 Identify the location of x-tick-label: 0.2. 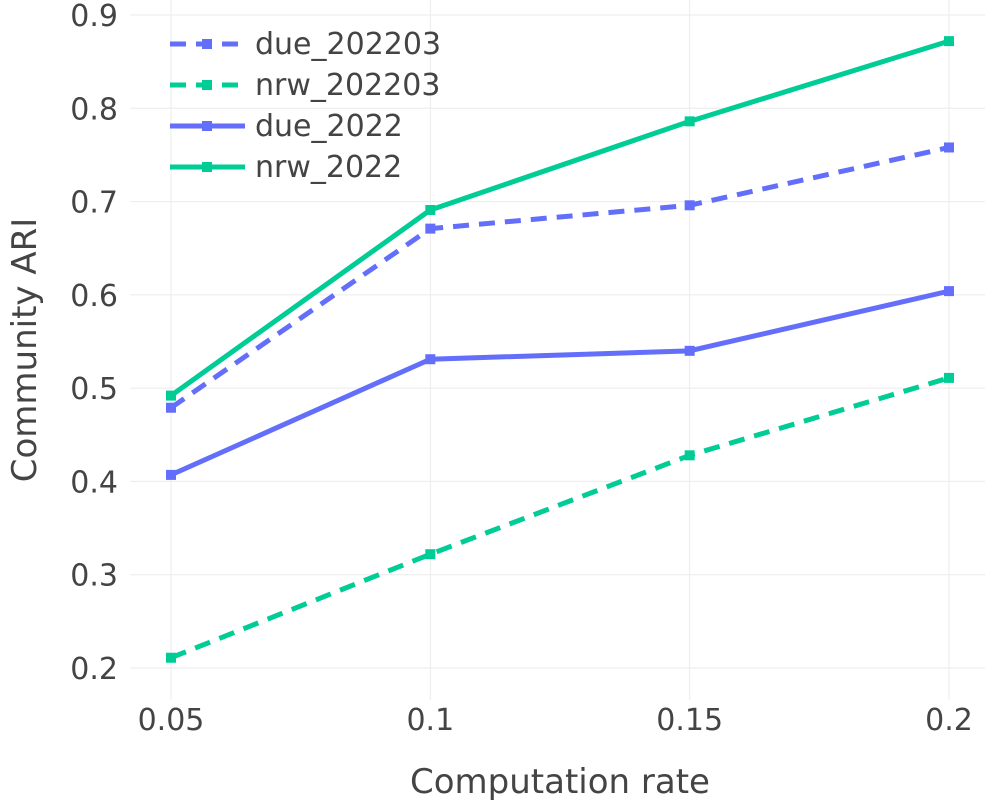
(949, 720).